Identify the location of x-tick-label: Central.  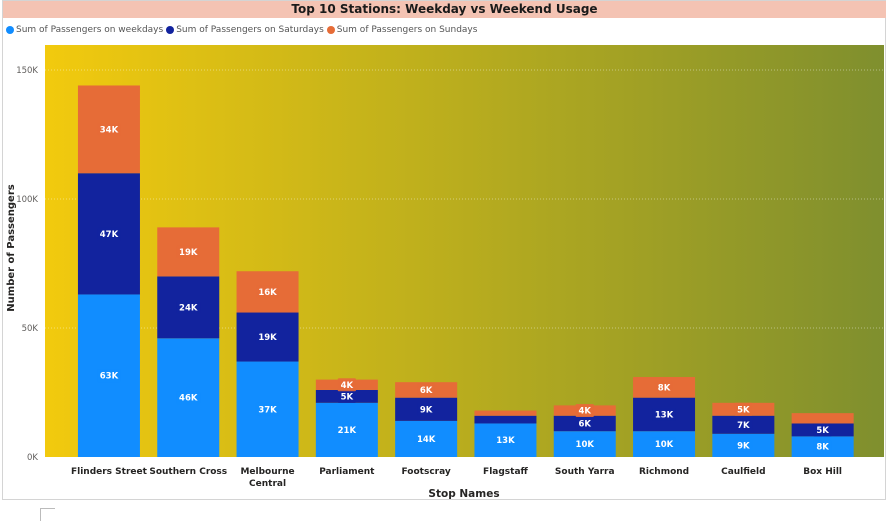
(267, 484).